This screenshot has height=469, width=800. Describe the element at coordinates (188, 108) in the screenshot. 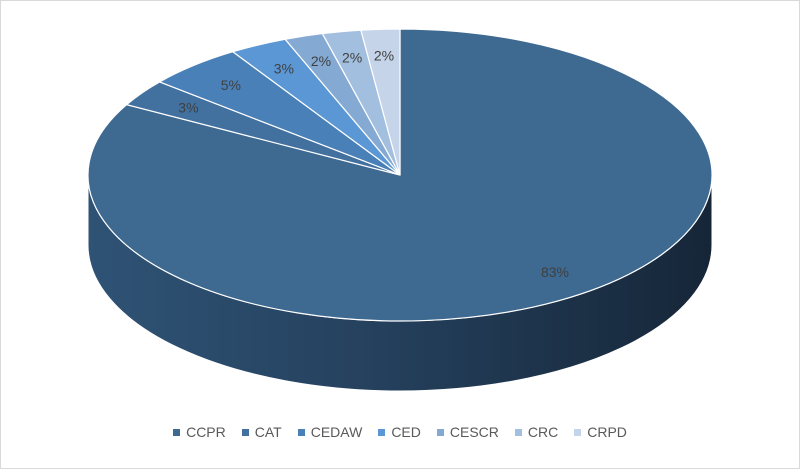

I see `data-label-cat: 3%` at that location.